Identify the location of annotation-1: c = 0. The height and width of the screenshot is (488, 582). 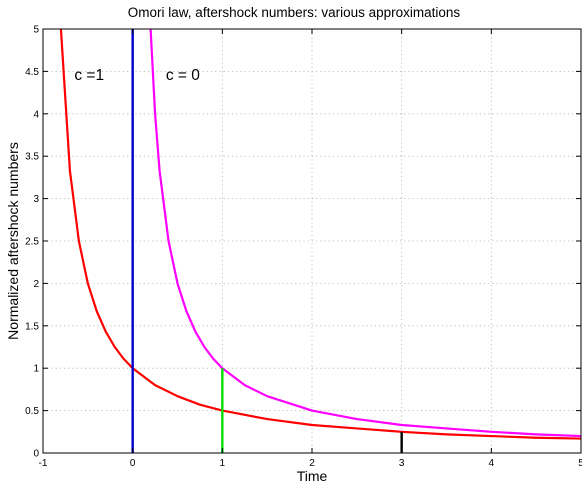
(183, 75).